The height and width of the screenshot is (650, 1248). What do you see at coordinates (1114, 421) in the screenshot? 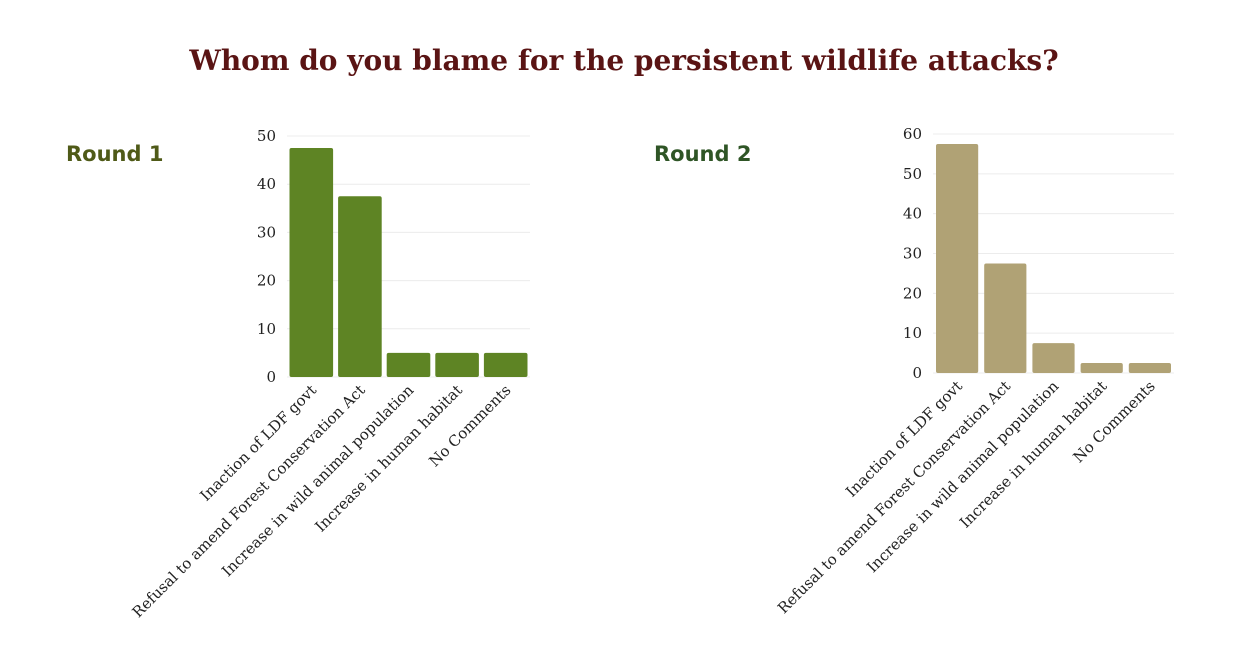
I see `x-category-label: No Comments` at bounding box center [1114, 421].